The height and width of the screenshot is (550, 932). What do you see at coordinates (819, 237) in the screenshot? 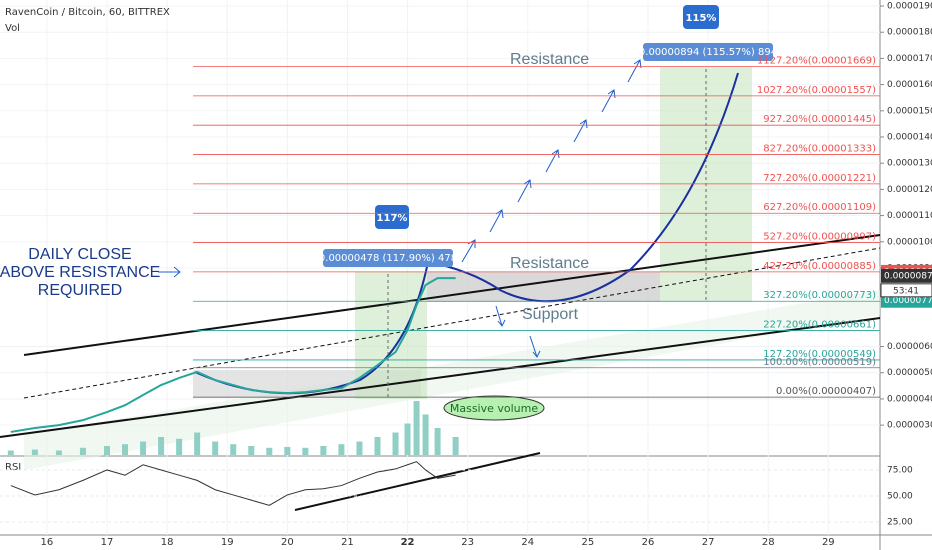
I see `fib-label: 527.20%(0.00000997)` at bounding box center [819, 237].